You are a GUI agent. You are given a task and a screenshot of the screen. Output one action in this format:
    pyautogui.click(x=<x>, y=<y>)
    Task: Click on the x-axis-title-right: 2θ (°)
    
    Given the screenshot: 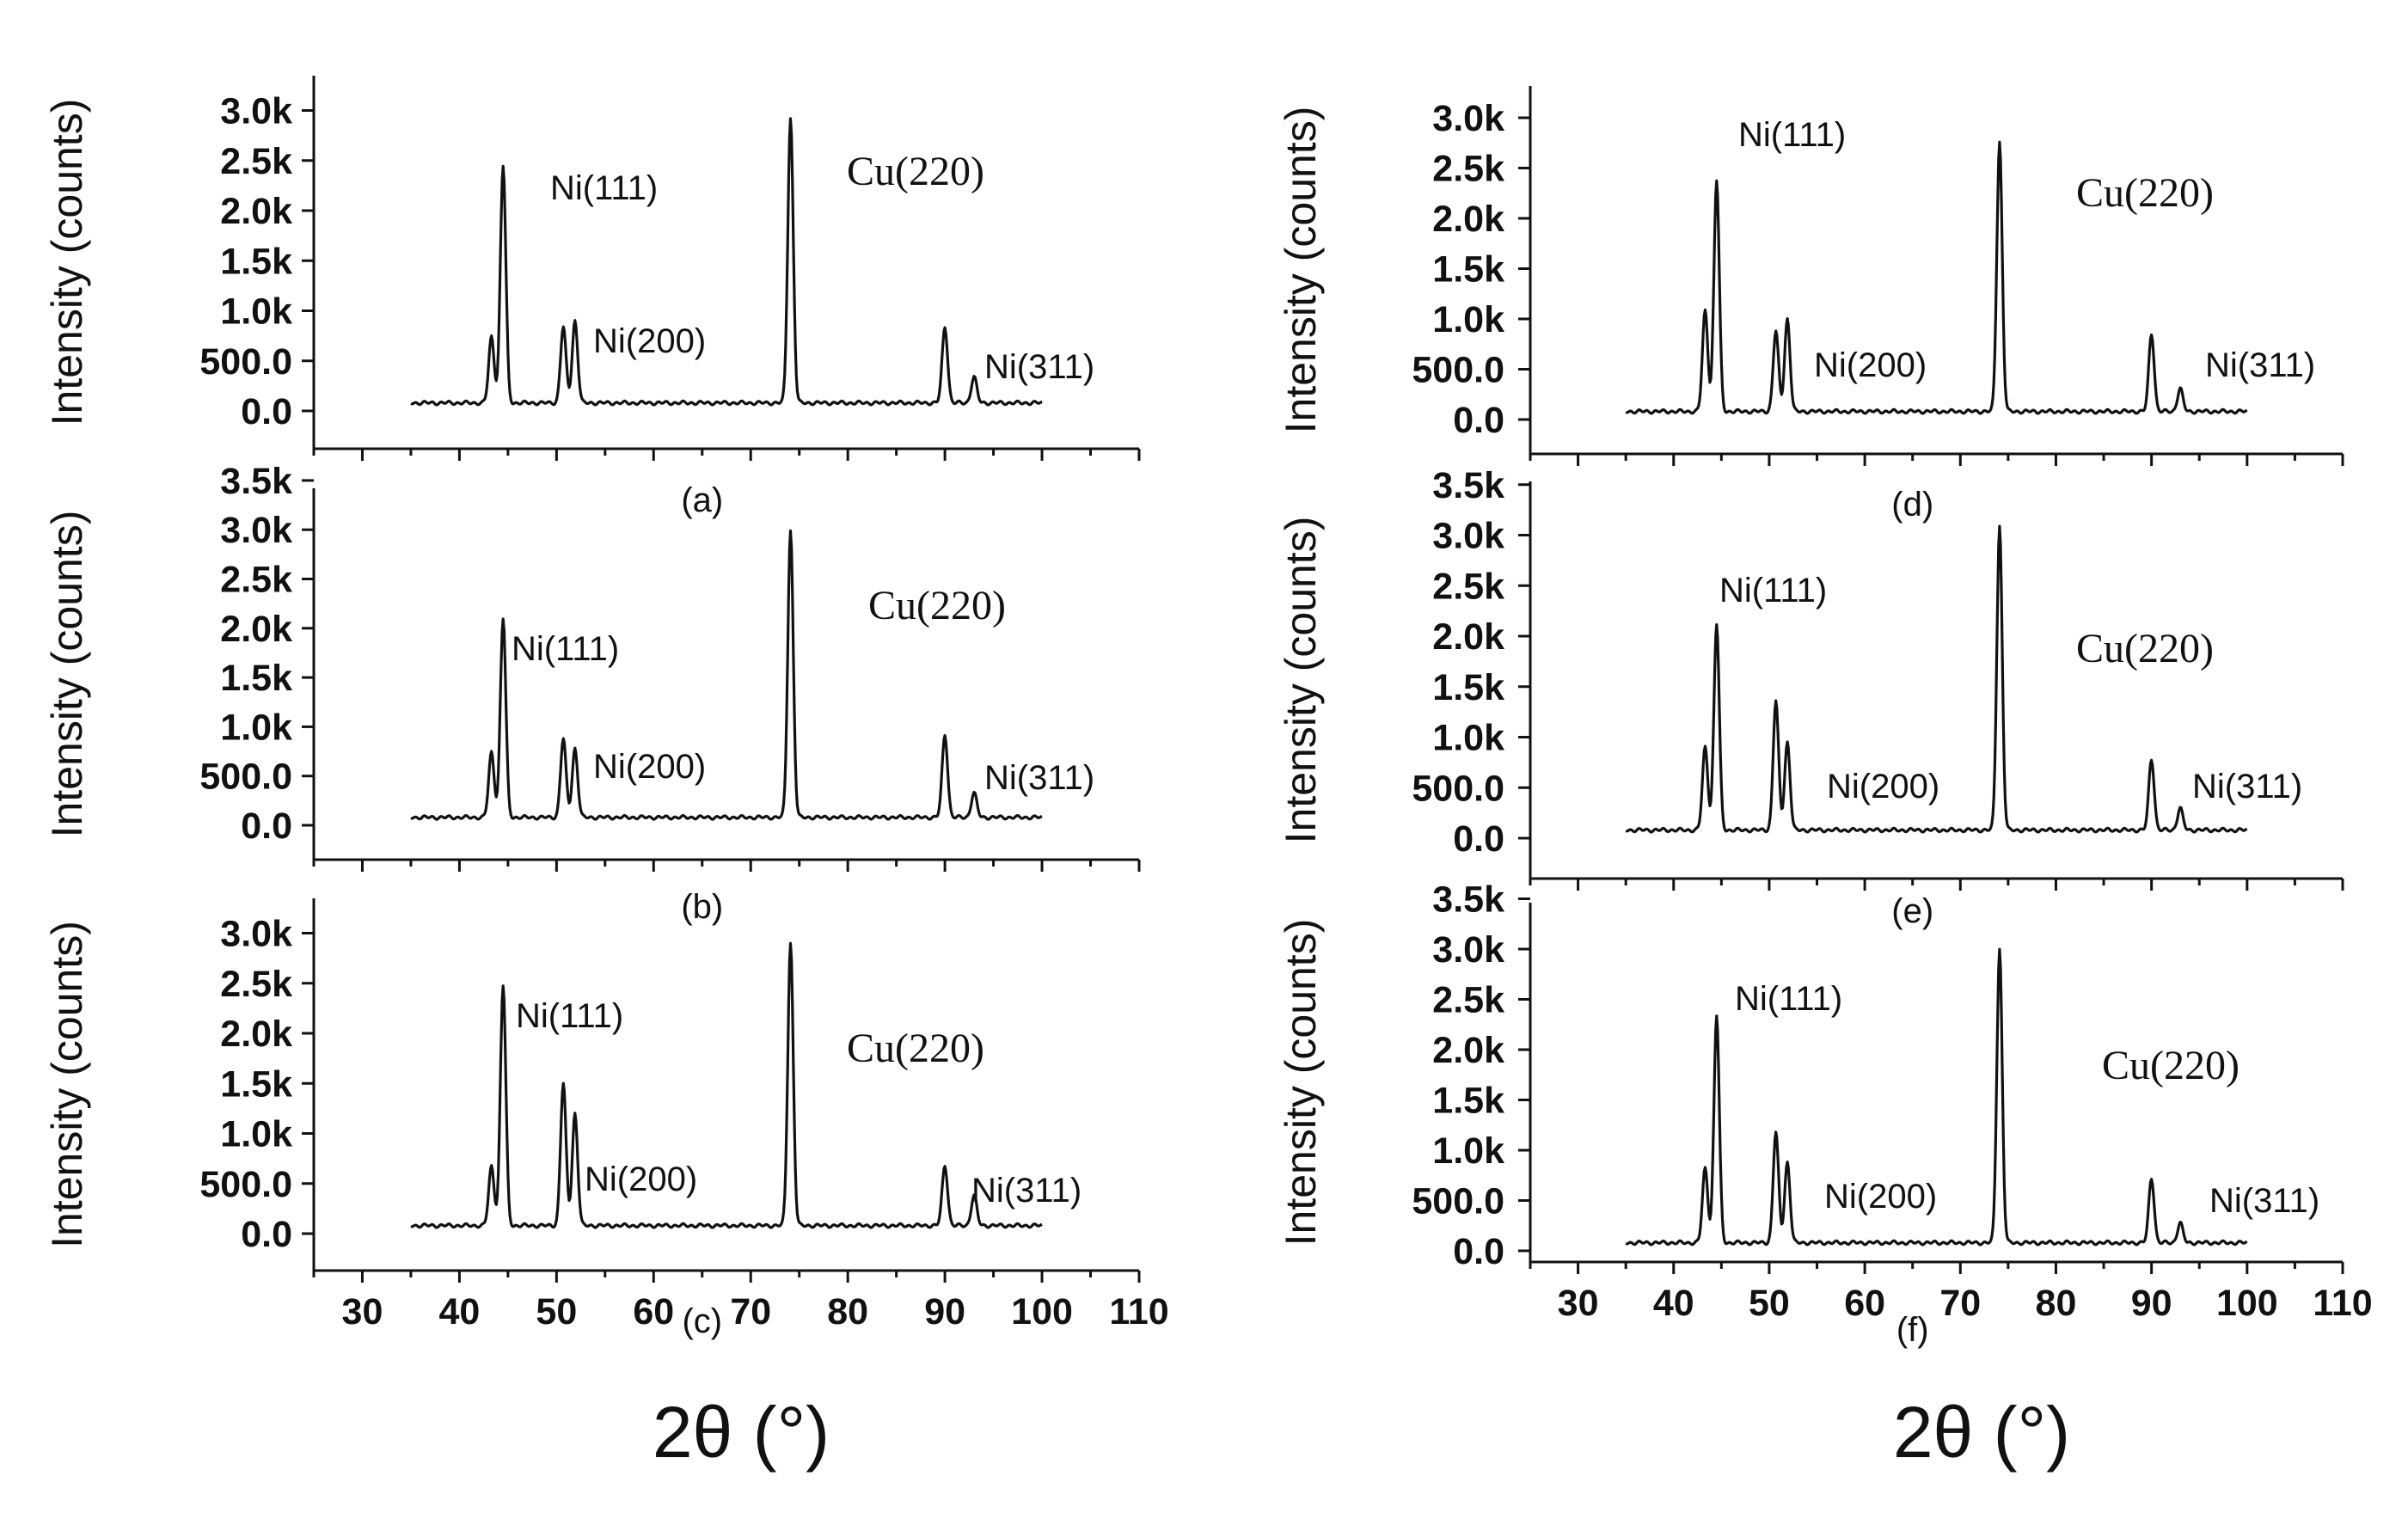 What is the action you would take?
    pyautogui.click(x=1982, y=1432)
    